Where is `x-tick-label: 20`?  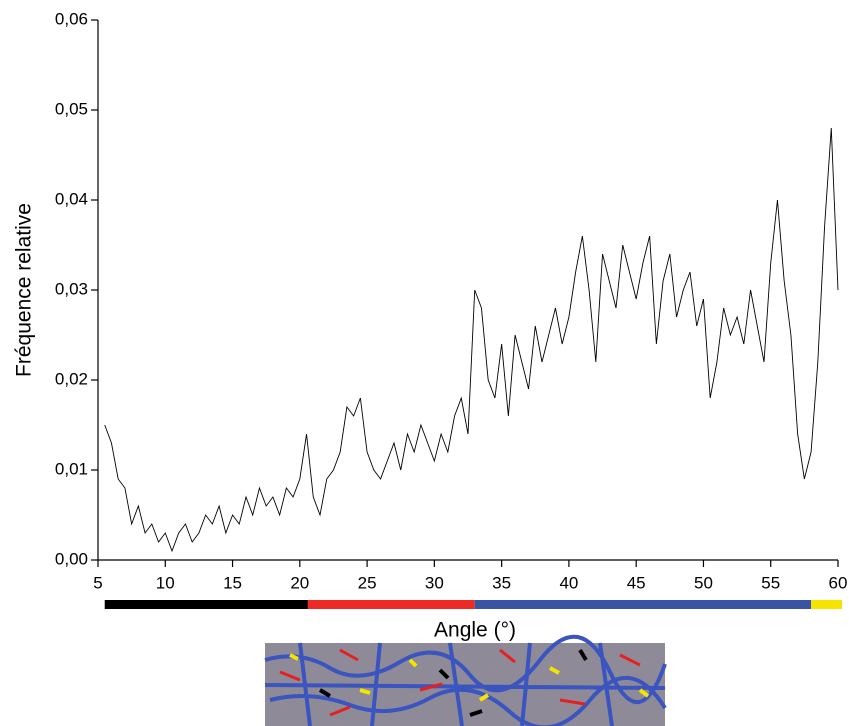 x-tick-label: 20 is located at coordinates (299, 582).